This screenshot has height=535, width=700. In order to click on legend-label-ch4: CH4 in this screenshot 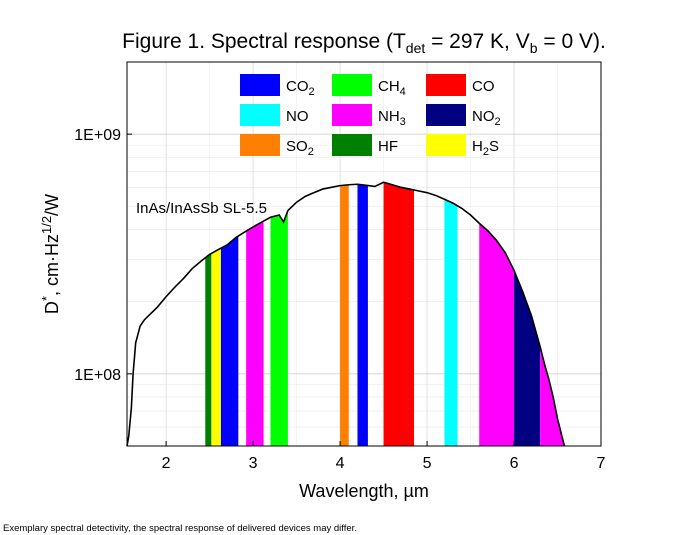, I will do `click(392, 88)`.